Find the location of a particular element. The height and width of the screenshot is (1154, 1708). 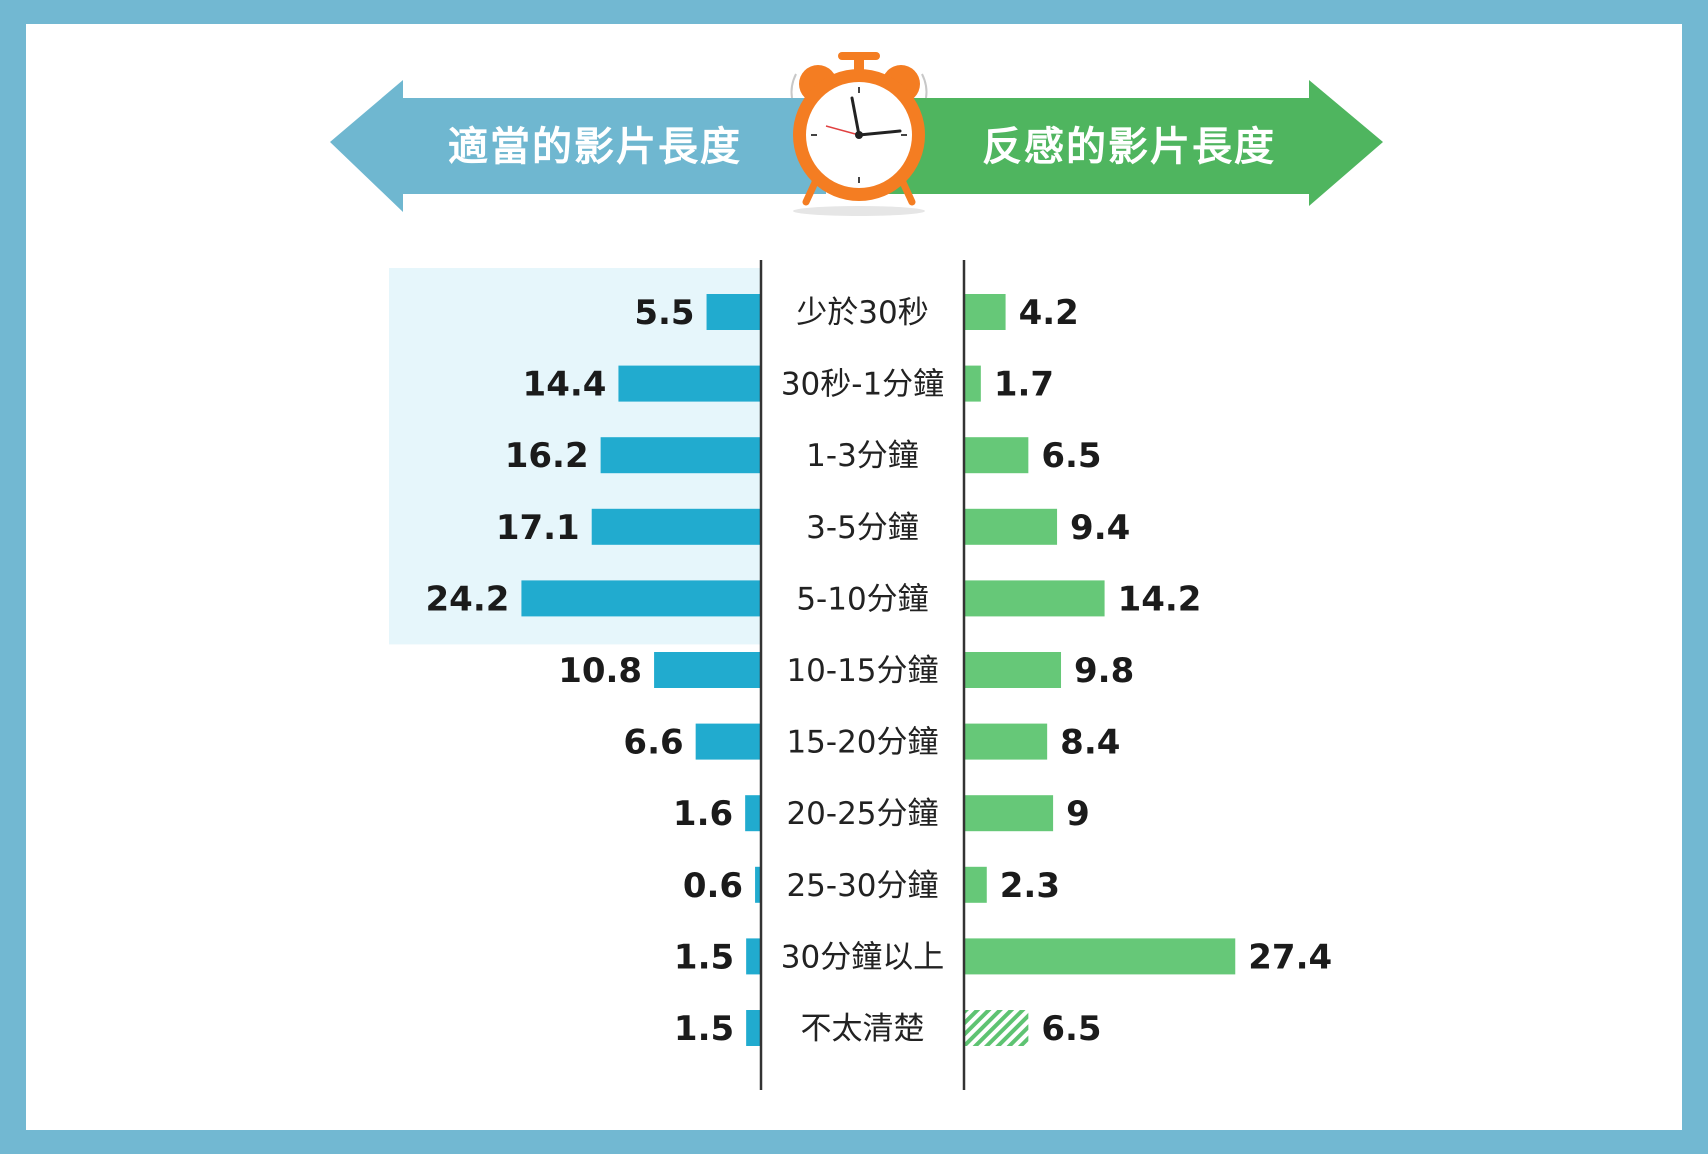

right-banner-label: 反感的影片長度 is located at coordinates (1129, 147).